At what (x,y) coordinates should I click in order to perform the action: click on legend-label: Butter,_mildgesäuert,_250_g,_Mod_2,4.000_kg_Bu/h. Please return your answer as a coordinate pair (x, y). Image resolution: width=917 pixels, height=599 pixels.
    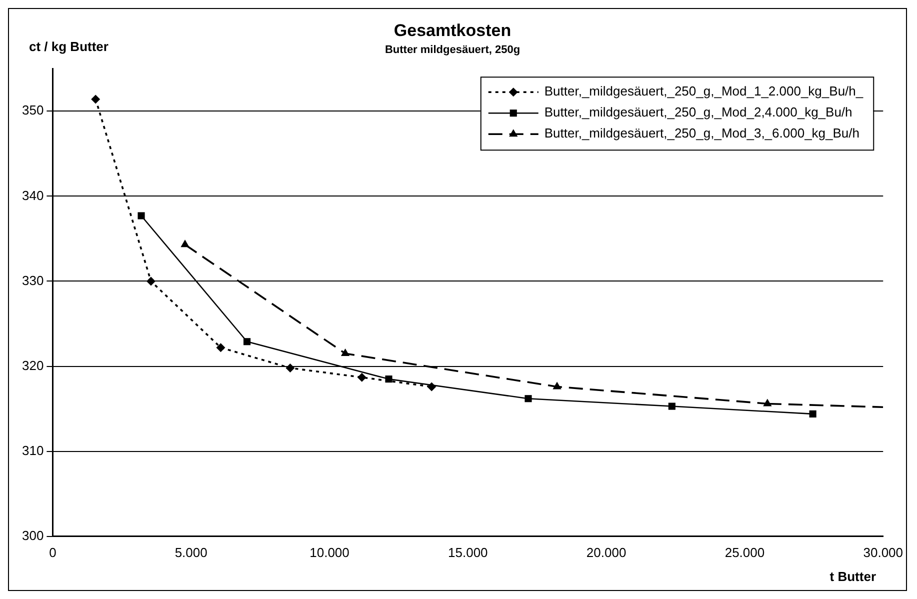
    Looking at the image, I should click on (698, 112).